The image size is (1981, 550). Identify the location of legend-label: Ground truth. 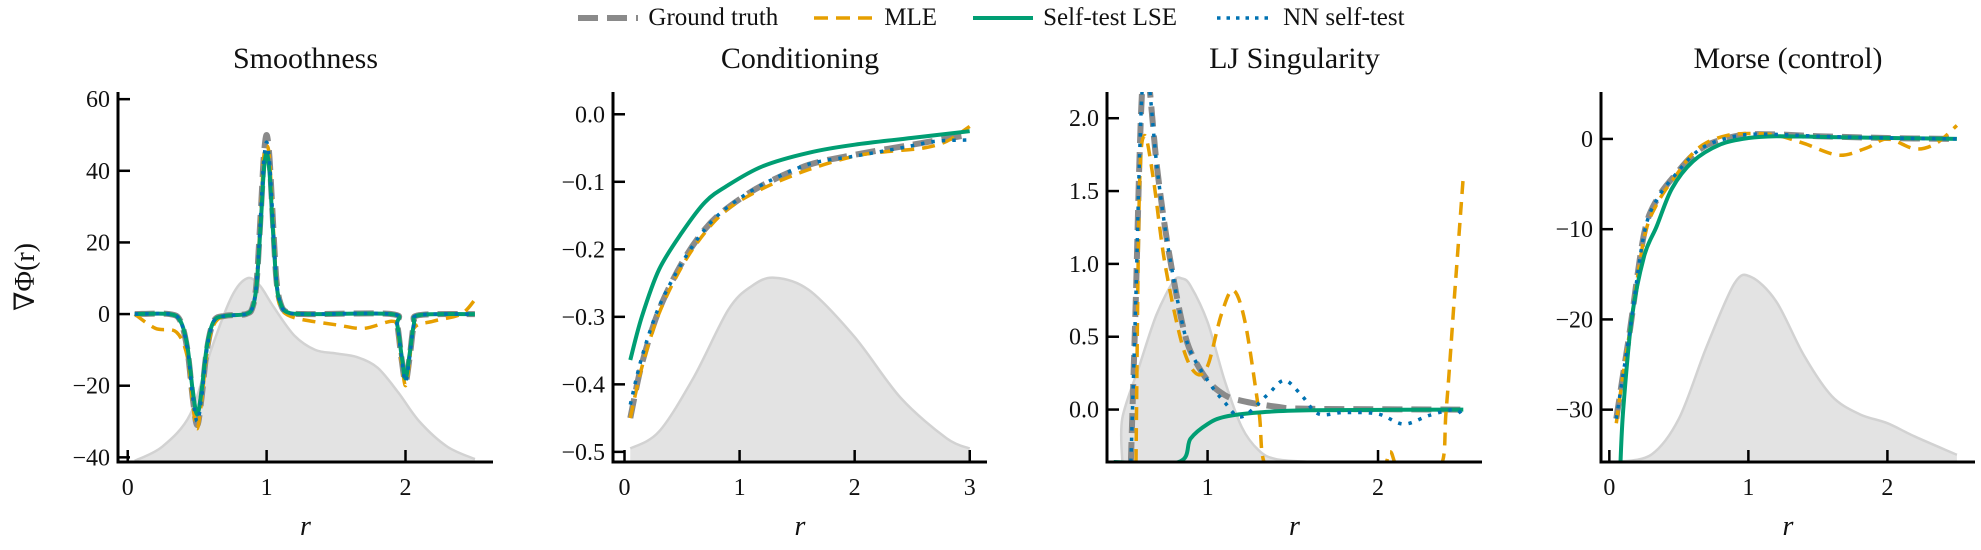
(713, 17).